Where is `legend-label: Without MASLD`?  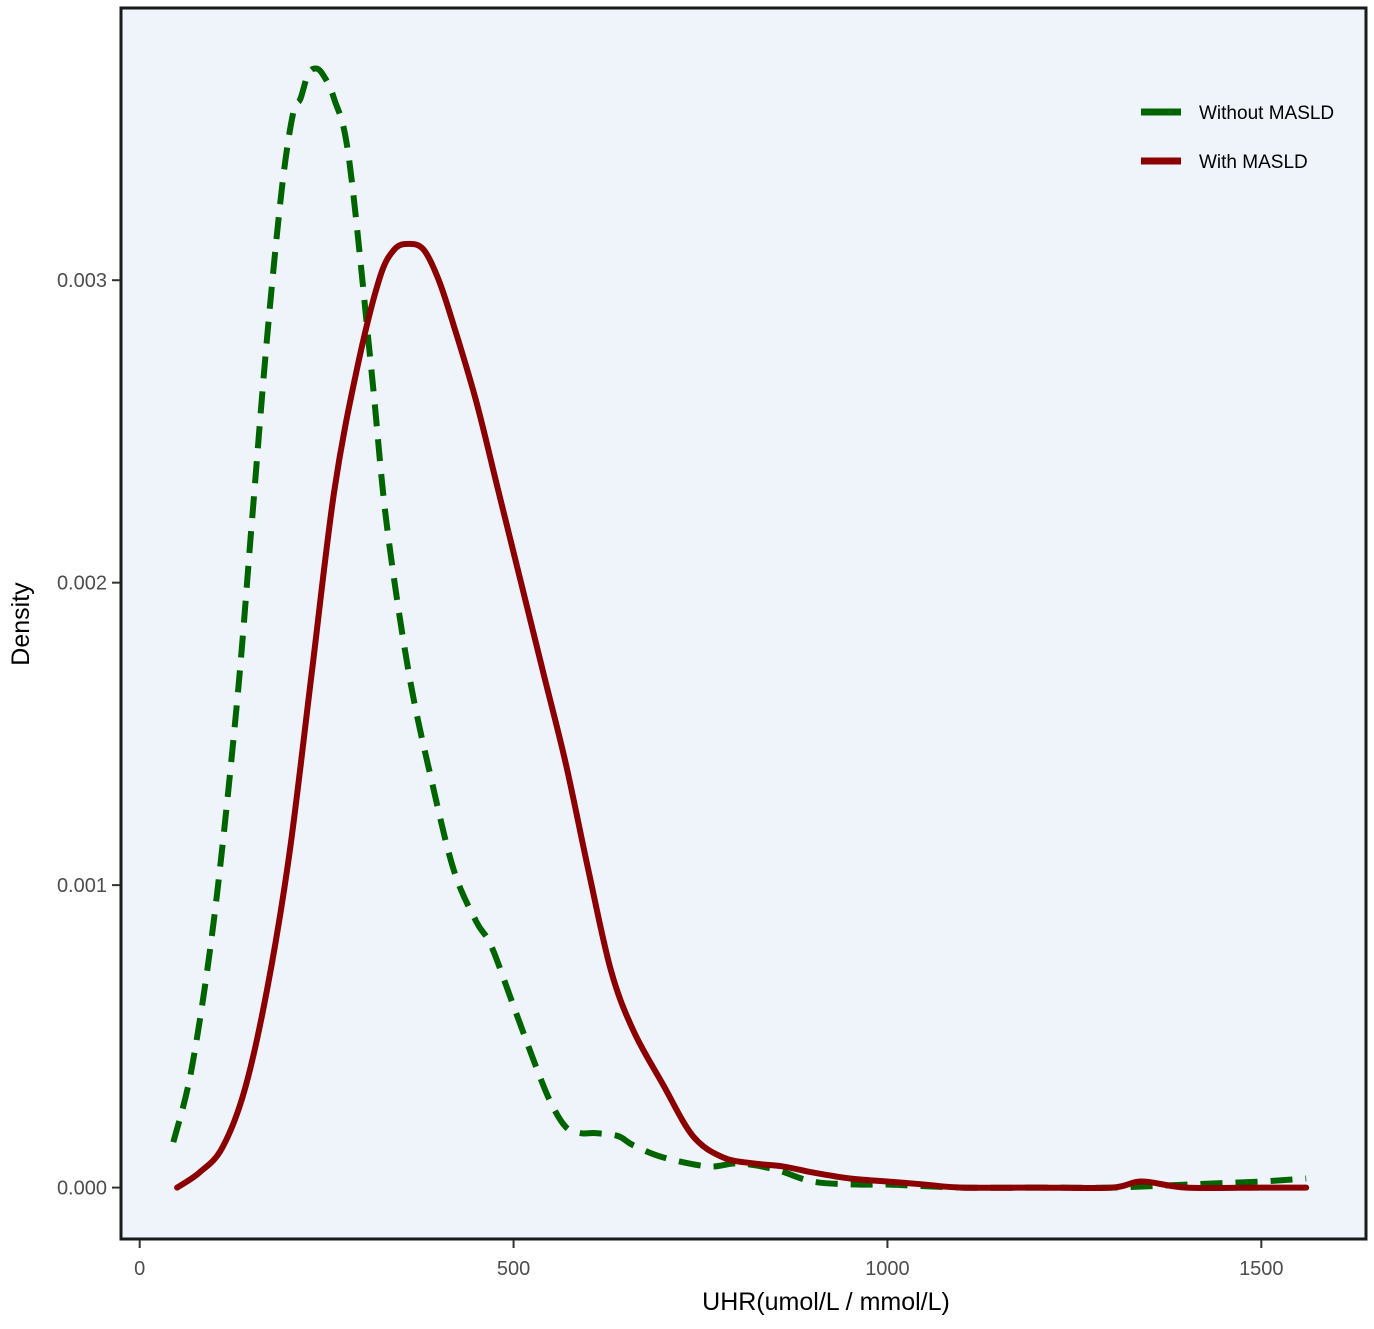 legend-label: Without MASLD is located at coordinates (1266, 113).